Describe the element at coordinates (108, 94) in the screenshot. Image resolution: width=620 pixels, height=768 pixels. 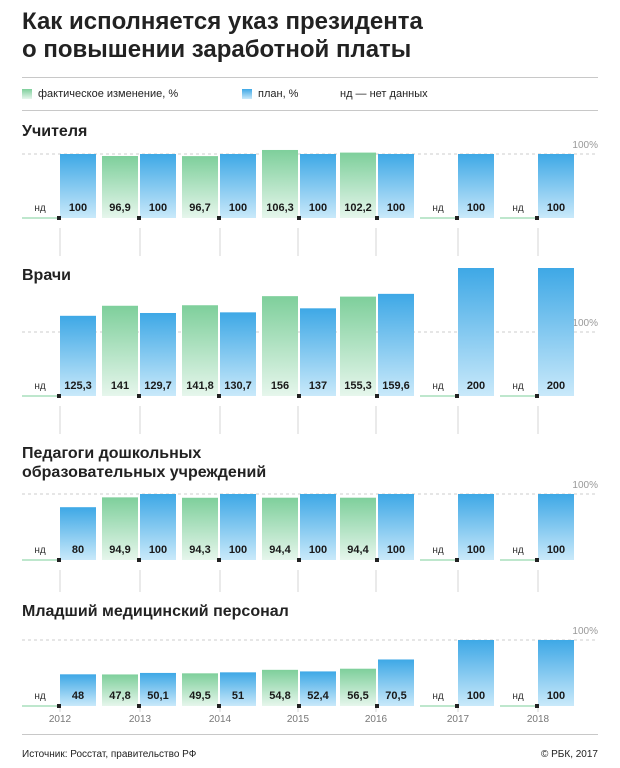
I see `legend-label-fact: фактическое изменение, %` at that location.